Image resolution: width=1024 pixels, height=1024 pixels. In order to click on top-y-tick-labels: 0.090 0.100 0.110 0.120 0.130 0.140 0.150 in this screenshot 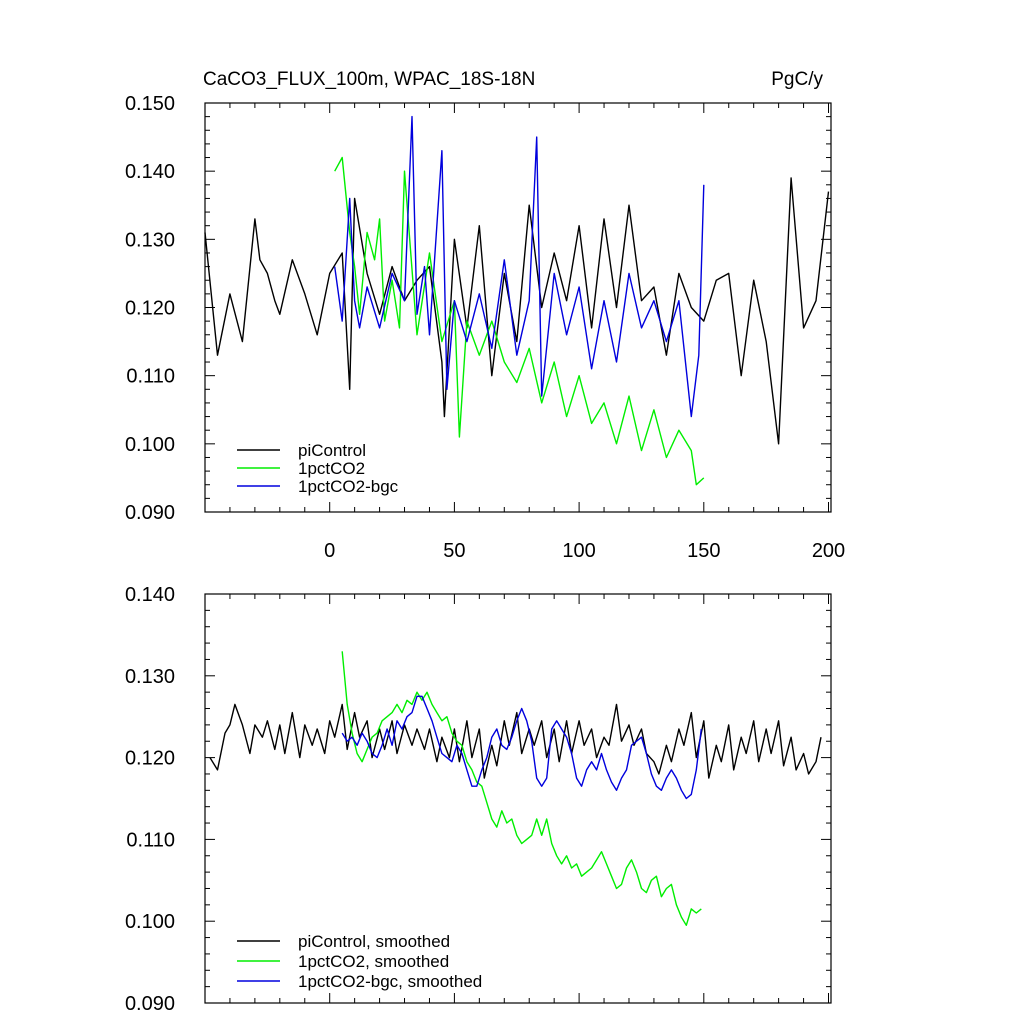, I will do `click(150, 308)`.